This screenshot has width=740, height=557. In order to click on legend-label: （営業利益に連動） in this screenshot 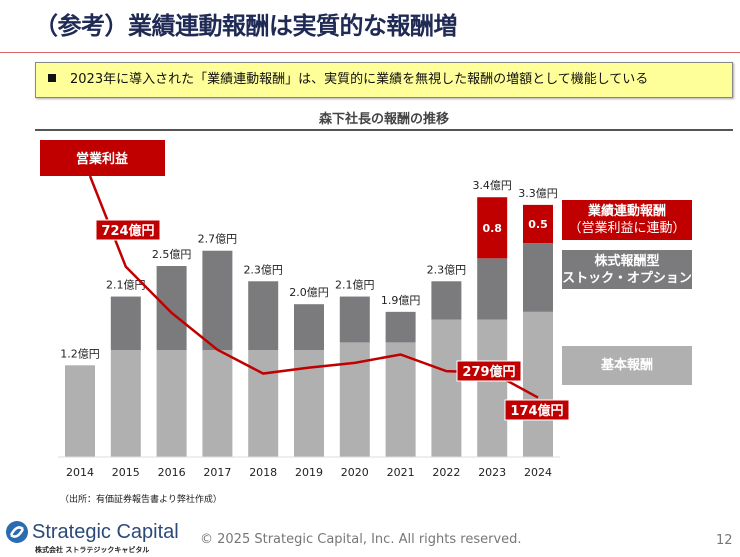, I will do `click(627, 228)`.